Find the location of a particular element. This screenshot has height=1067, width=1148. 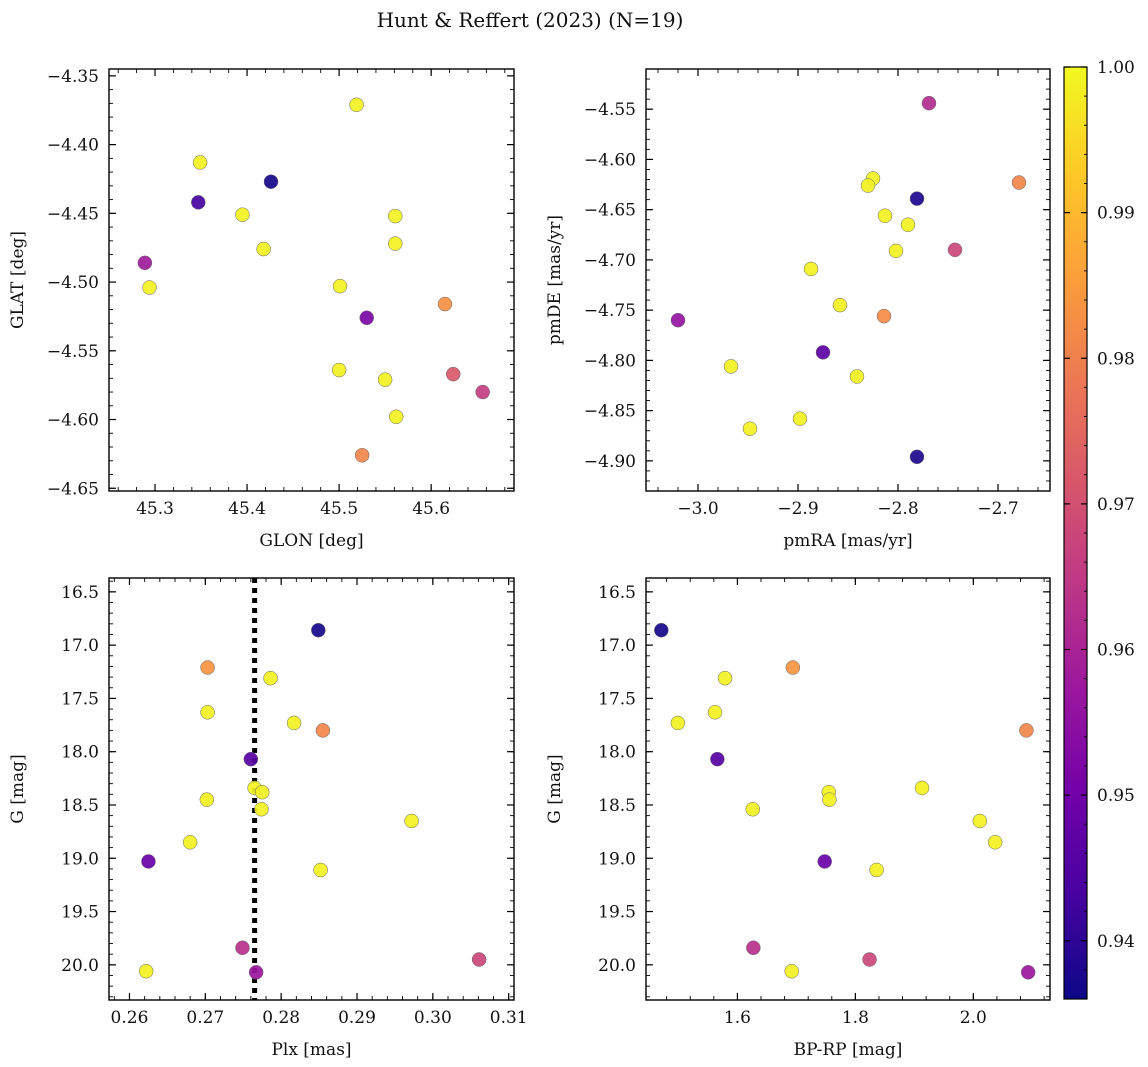

y-tick-label: −4.50 is located at coordinates (73, 283).